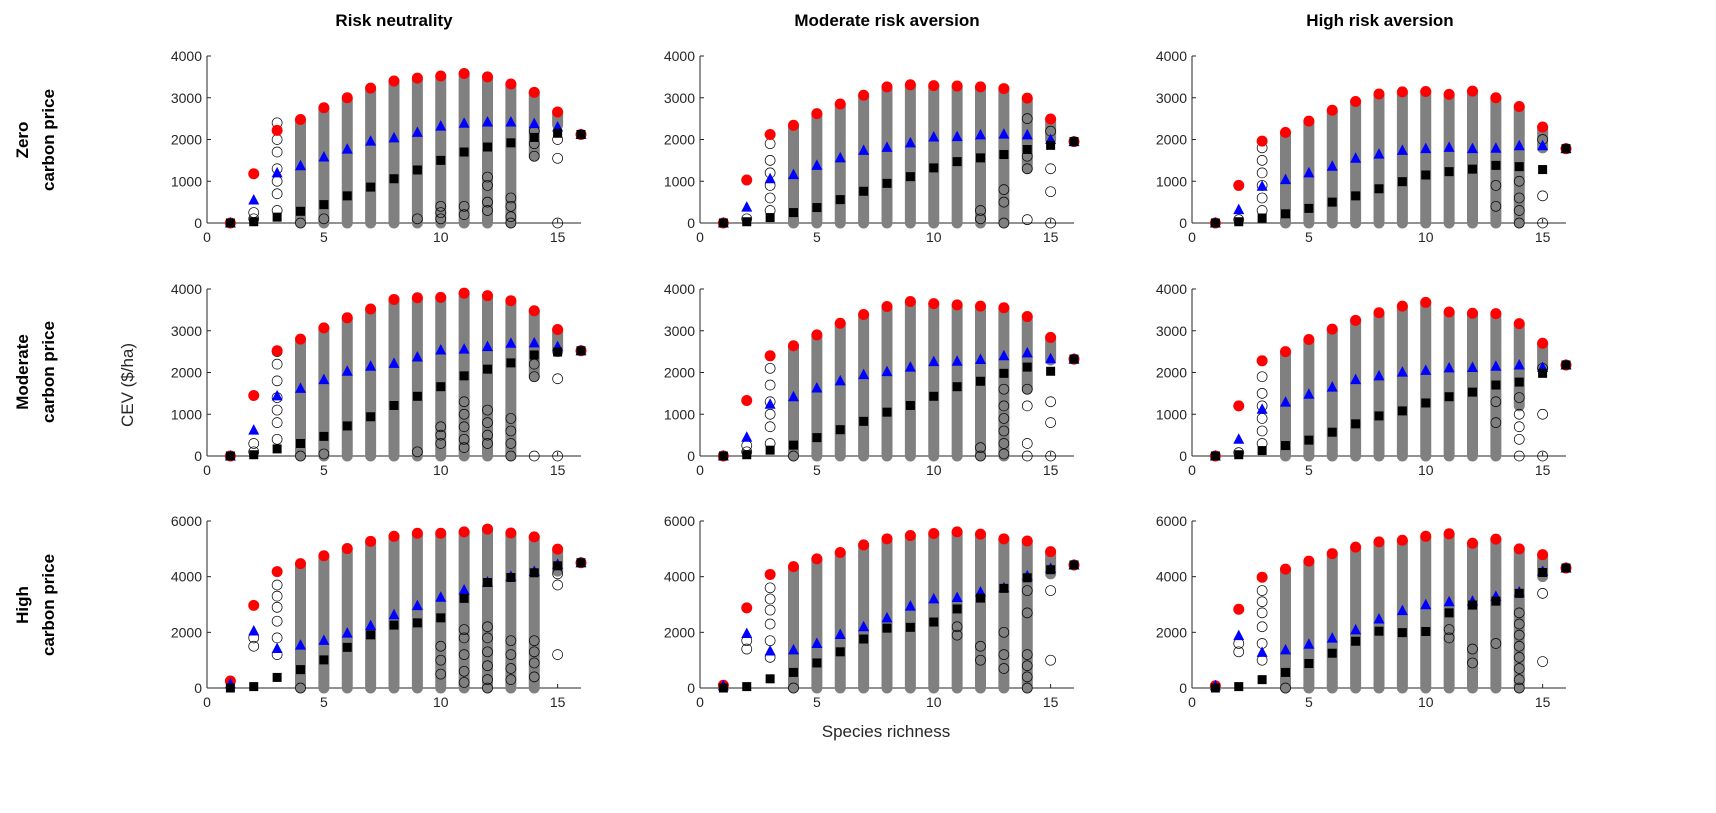 The height and width of the screenshot is (813, 1716). What do you see at coordinates (35, 140) in the screenshot?
I see `row-title-zero-carbon-price: Zero carbon price` at bounding box center [35, 140].